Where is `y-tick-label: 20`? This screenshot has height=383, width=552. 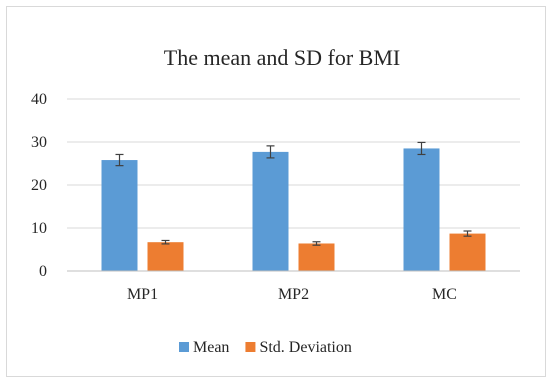
y-tick-label: 20 is located at coordinates (39, 185).